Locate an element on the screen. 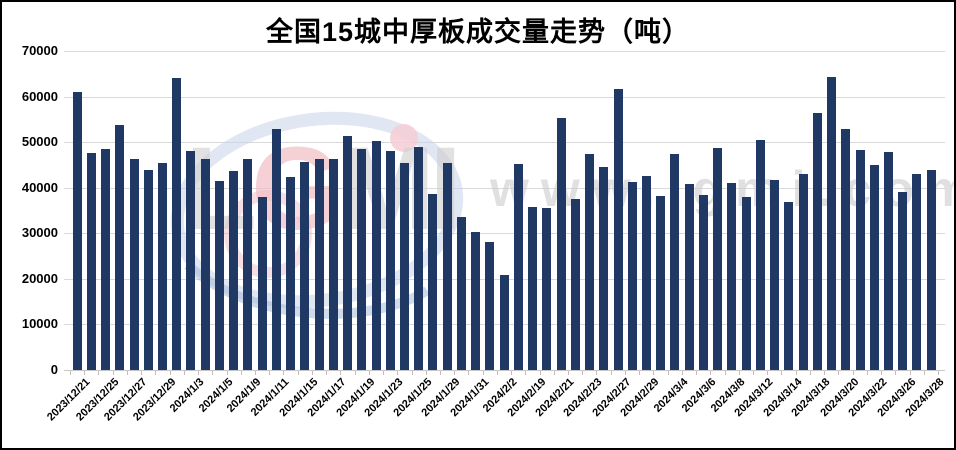  y-tick-label: 50000 is located at coordinates (39, 142).